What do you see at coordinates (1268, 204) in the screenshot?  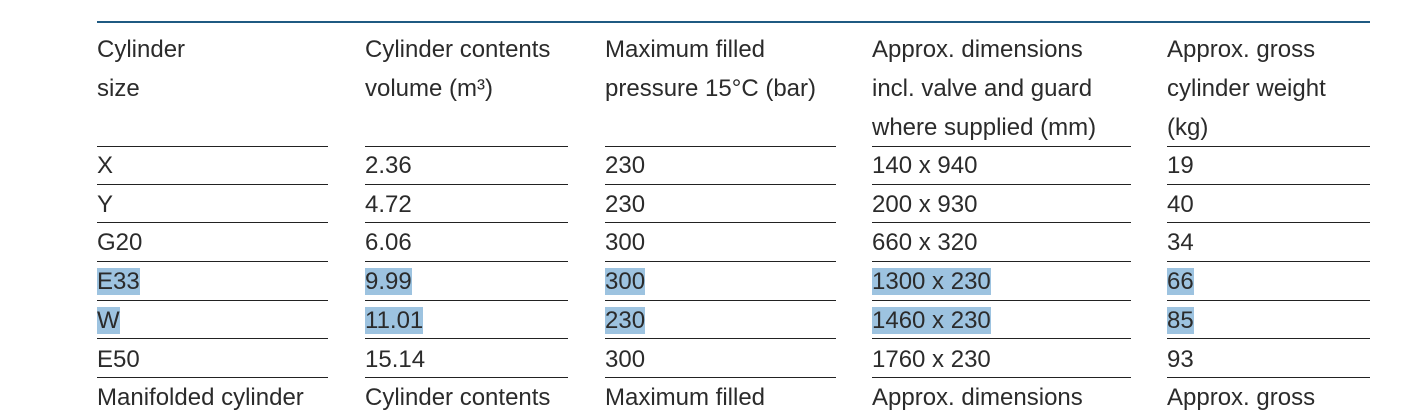 I see `table-cell: 40` at bounding box center [1268, 204].